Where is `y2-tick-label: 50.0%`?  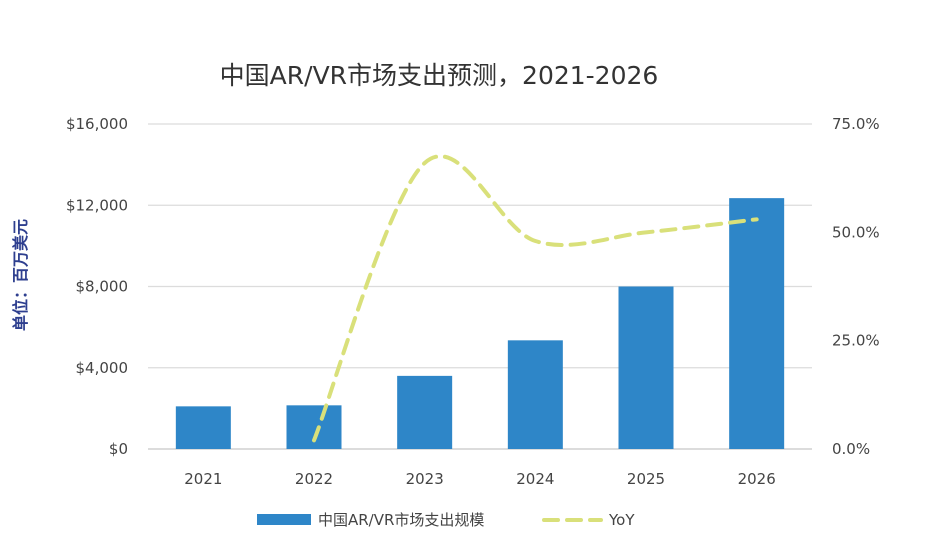
y2-tick-label: 50.0% is located at coordinates (856, 232).